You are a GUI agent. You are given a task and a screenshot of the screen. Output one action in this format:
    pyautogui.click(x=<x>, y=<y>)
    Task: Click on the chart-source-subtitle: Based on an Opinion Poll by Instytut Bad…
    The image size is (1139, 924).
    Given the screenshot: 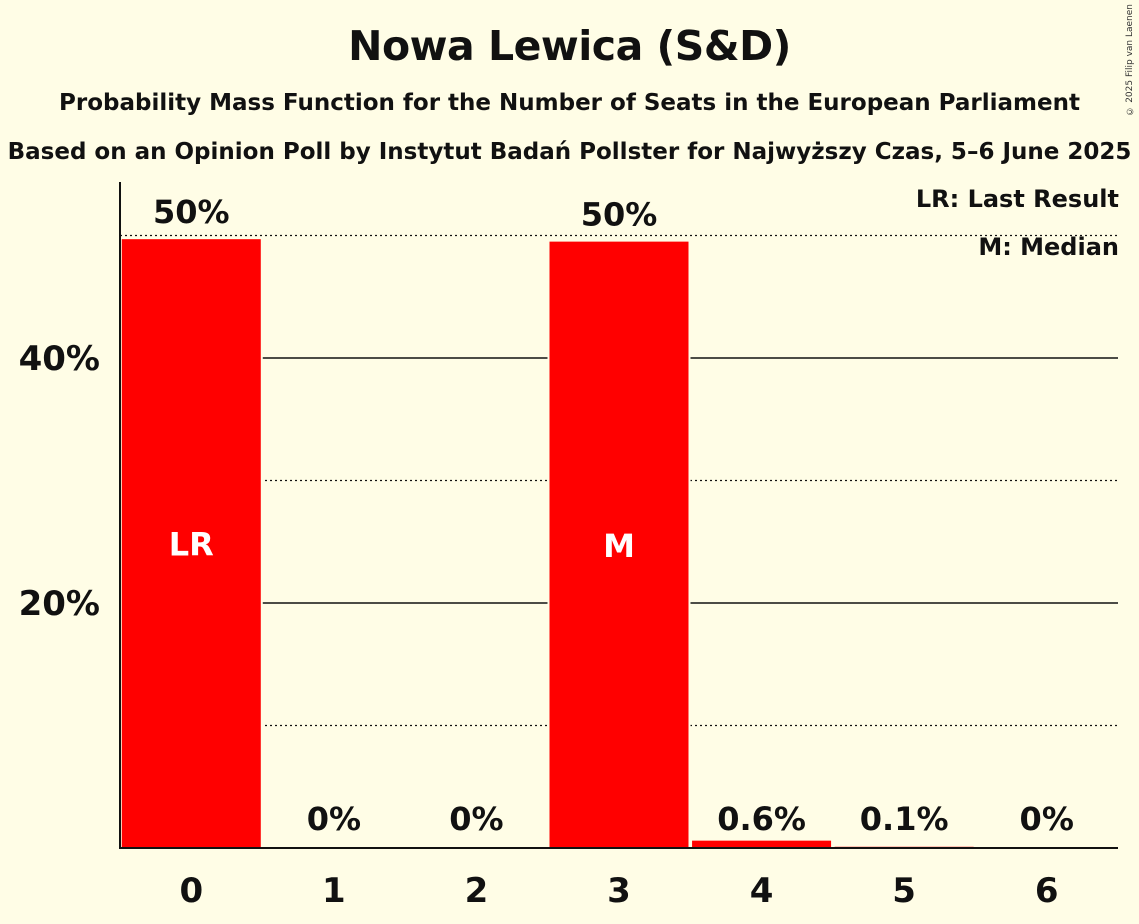 What is the action you would take?
    pyautogui.click(x=569, y=152)
    